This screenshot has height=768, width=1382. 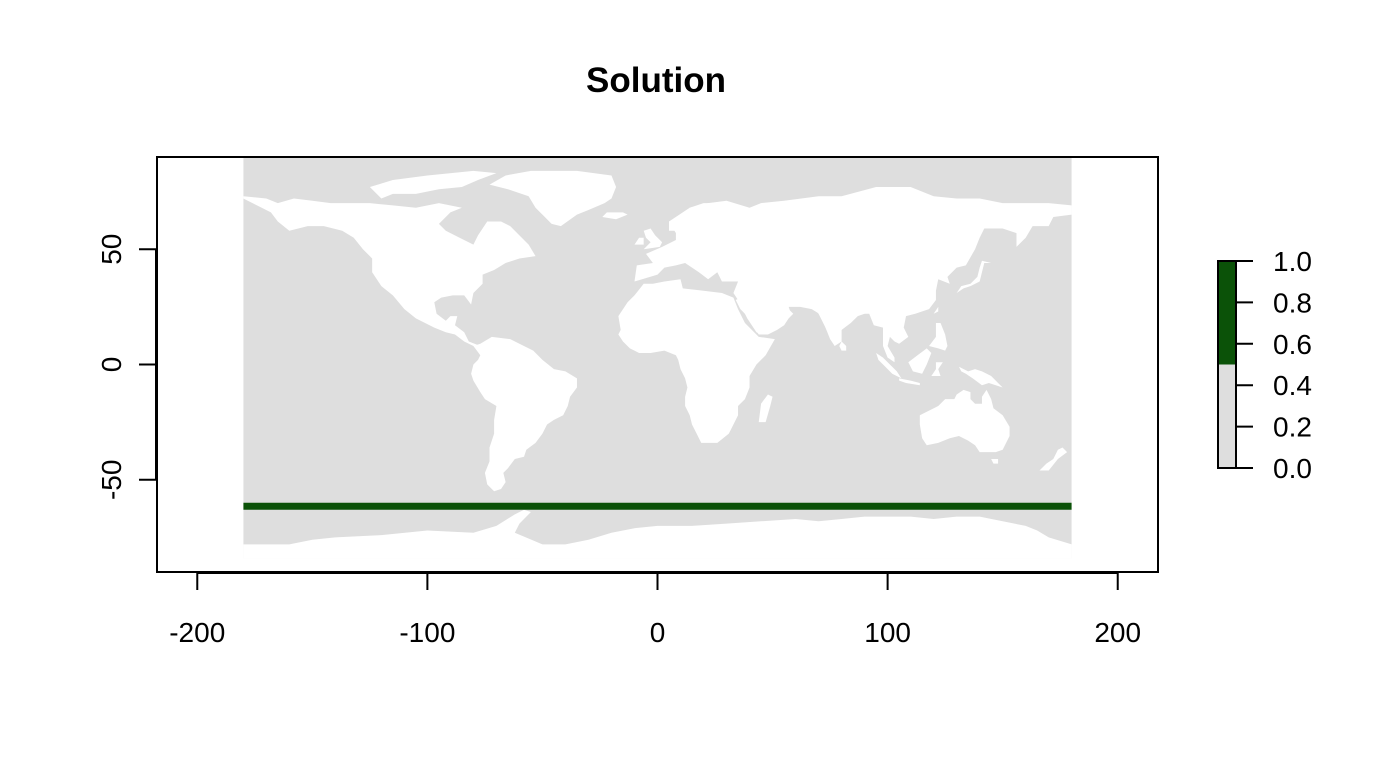 What do you see at coordinates (111, 249) in the screenshot?
I see `y-tick-label: 50` at bounding box center [111, 249].